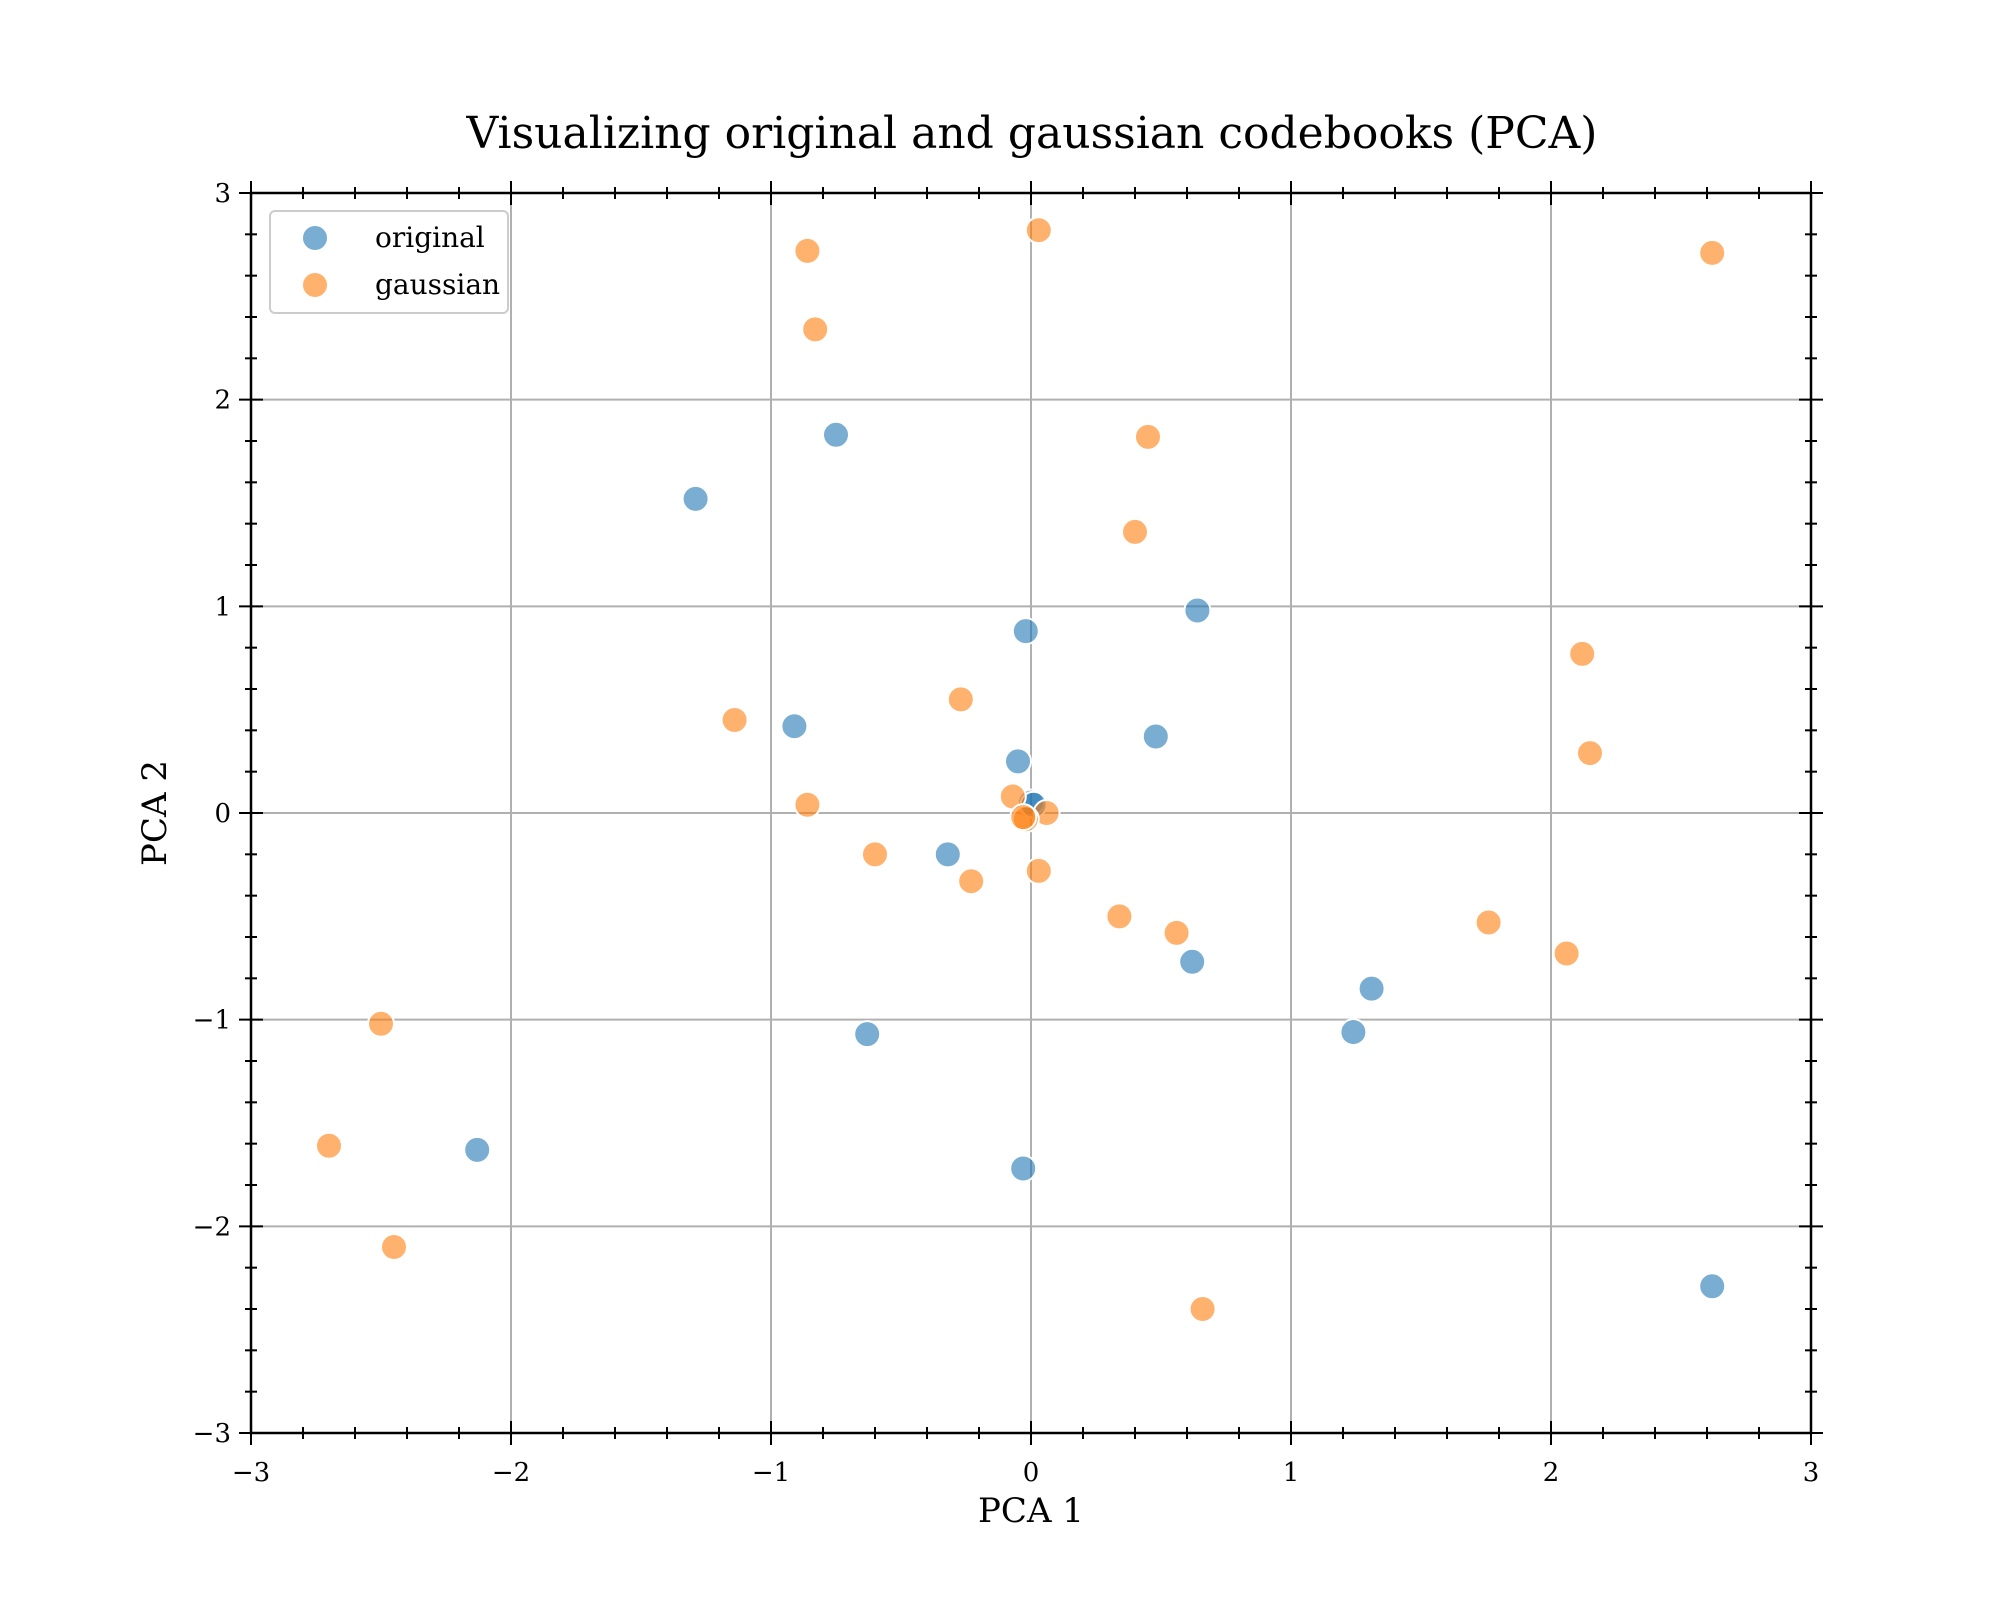 The height and width of the screenshot is (1600, 2000). What do you see at coordinates (222, 814) in the screenshot?
I see `y-tick-label-3: 0` at bounding box center [222, 814].